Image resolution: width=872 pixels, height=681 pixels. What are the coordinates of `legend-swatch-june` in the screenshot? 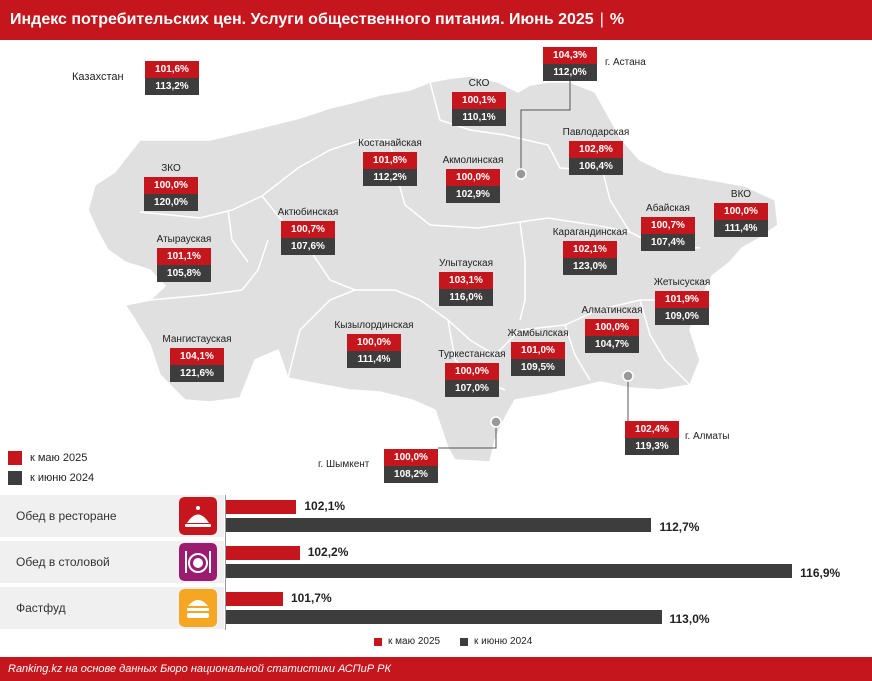 It's located at (15, 478).